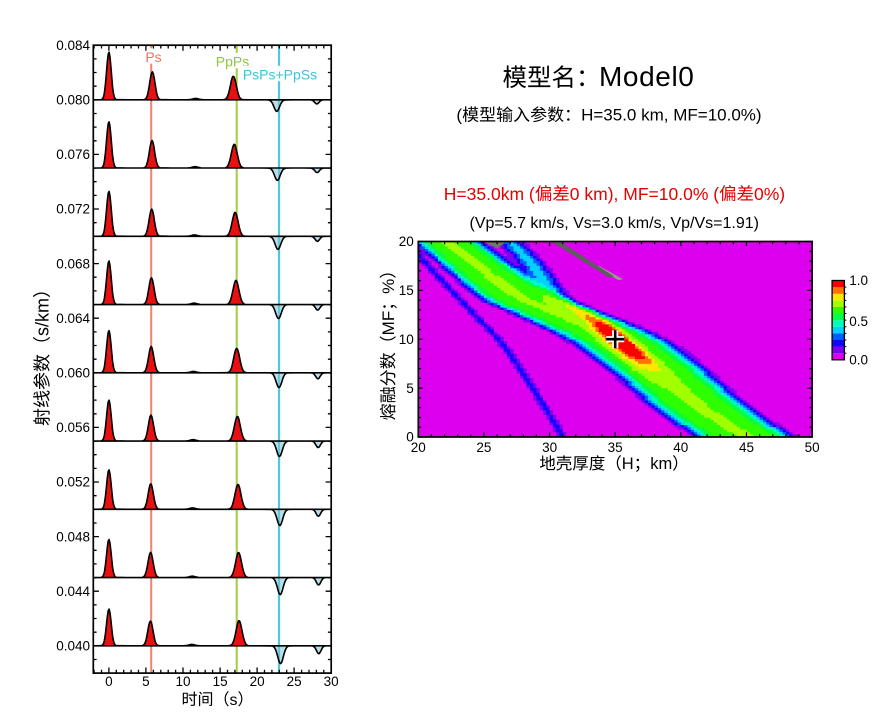 The height and width of the screenshot is (717, 874). I want to click on svg-text: 35, so click(615, 447).